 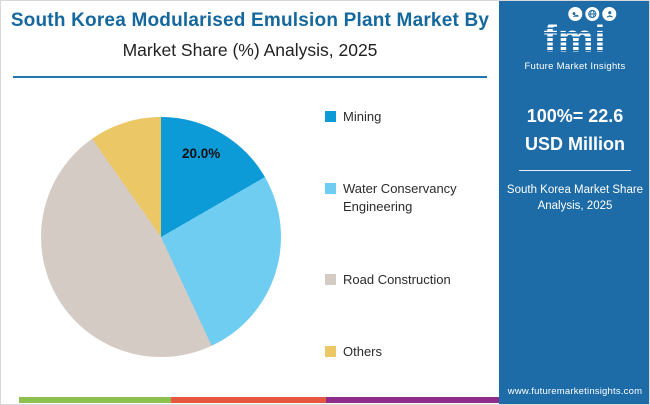 What do you see at coordinates (250, 77) in the screenshot?
I see `title-underline` at bounding box center [250, 77].